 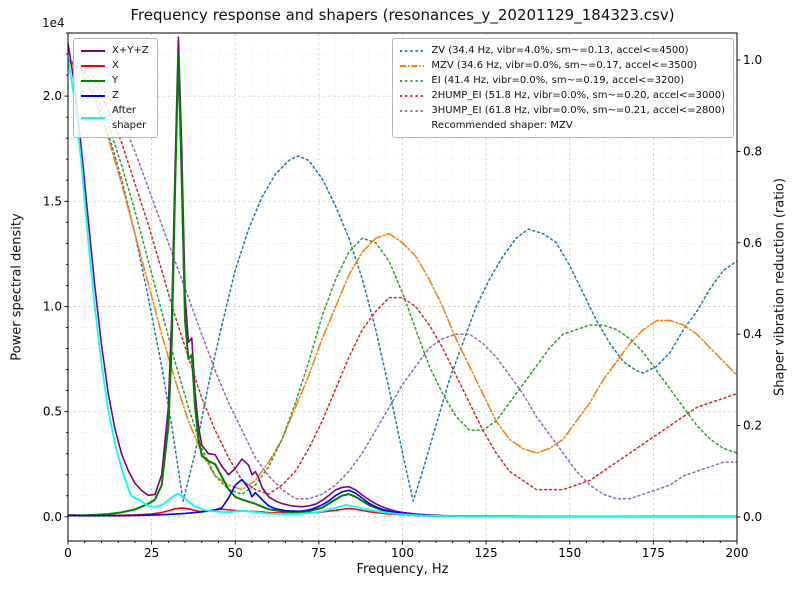 I want to click on legend-label: X, so click(x=115, y=65).